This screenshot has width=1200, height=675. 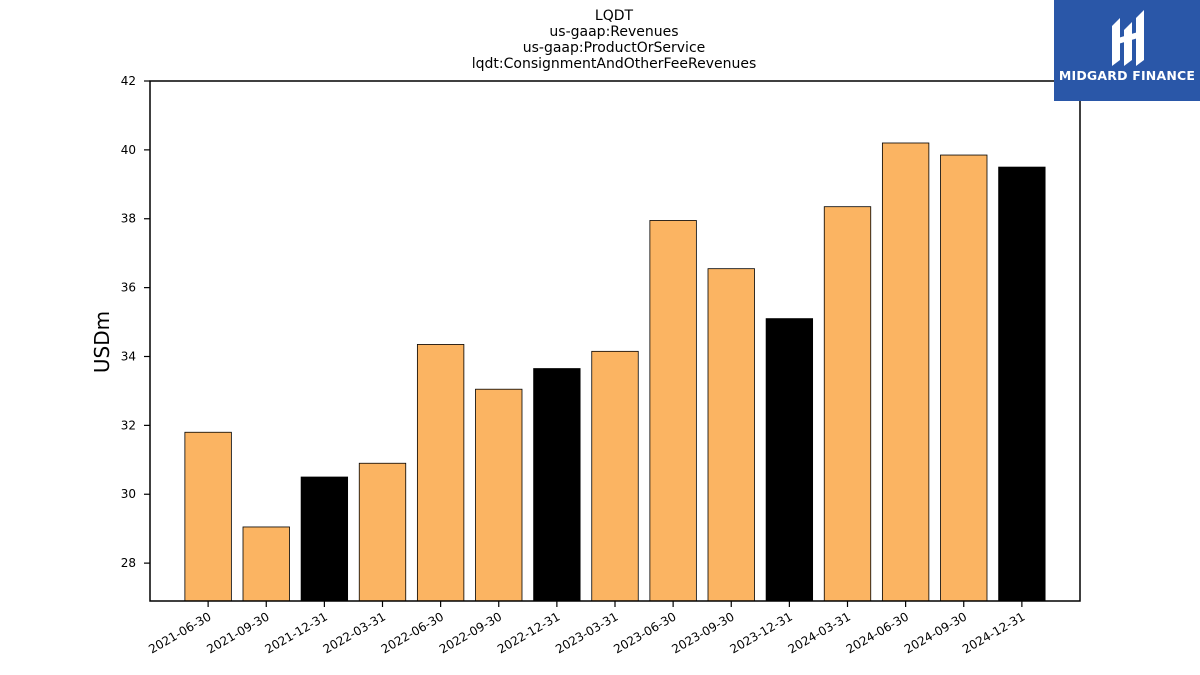 What do you see at coordinates (993, 632) in the screenshot?
I see `x-tick-label: 2024-12-31` at bounding box center [993, 632].